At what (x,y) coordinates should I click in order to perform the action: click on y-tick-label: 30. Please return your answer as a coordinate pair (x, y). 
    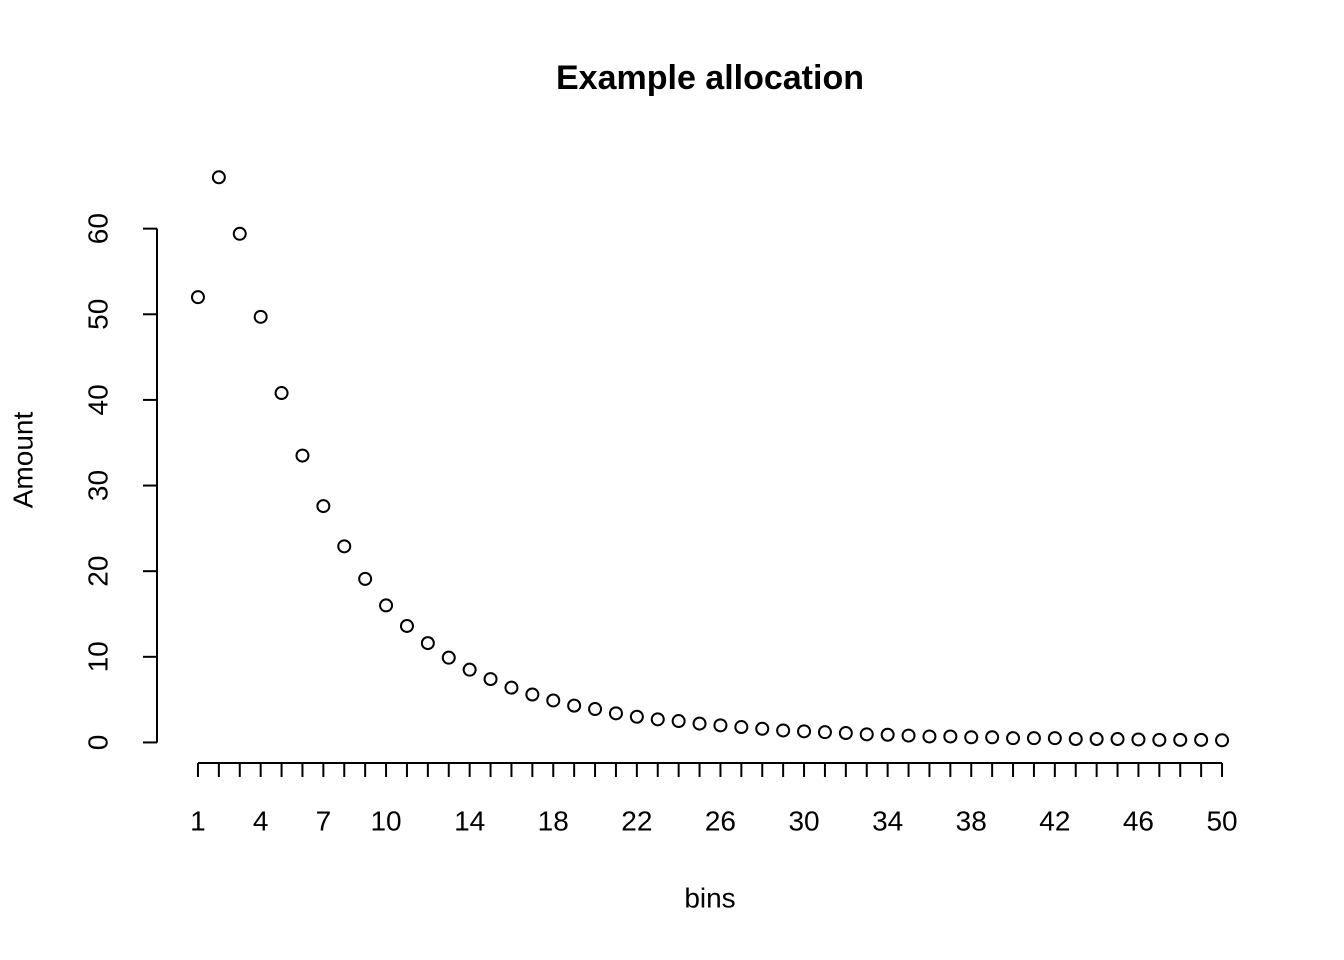
    Looking at the image, I should click on (97, 485).